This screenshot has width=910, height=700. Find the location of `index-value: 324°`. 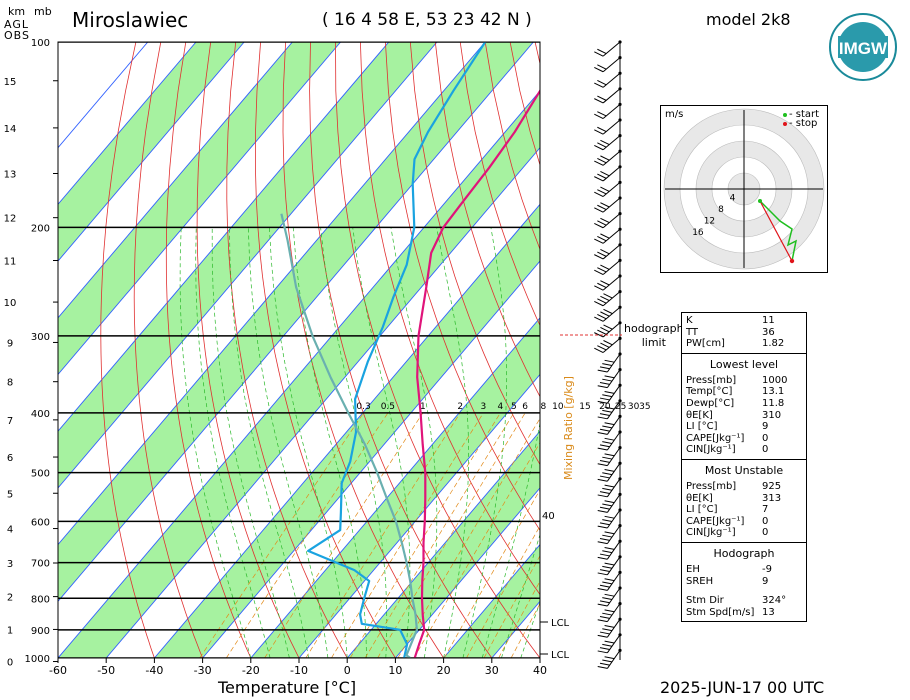

index-value: 324° is located at coordinates (774, 601).